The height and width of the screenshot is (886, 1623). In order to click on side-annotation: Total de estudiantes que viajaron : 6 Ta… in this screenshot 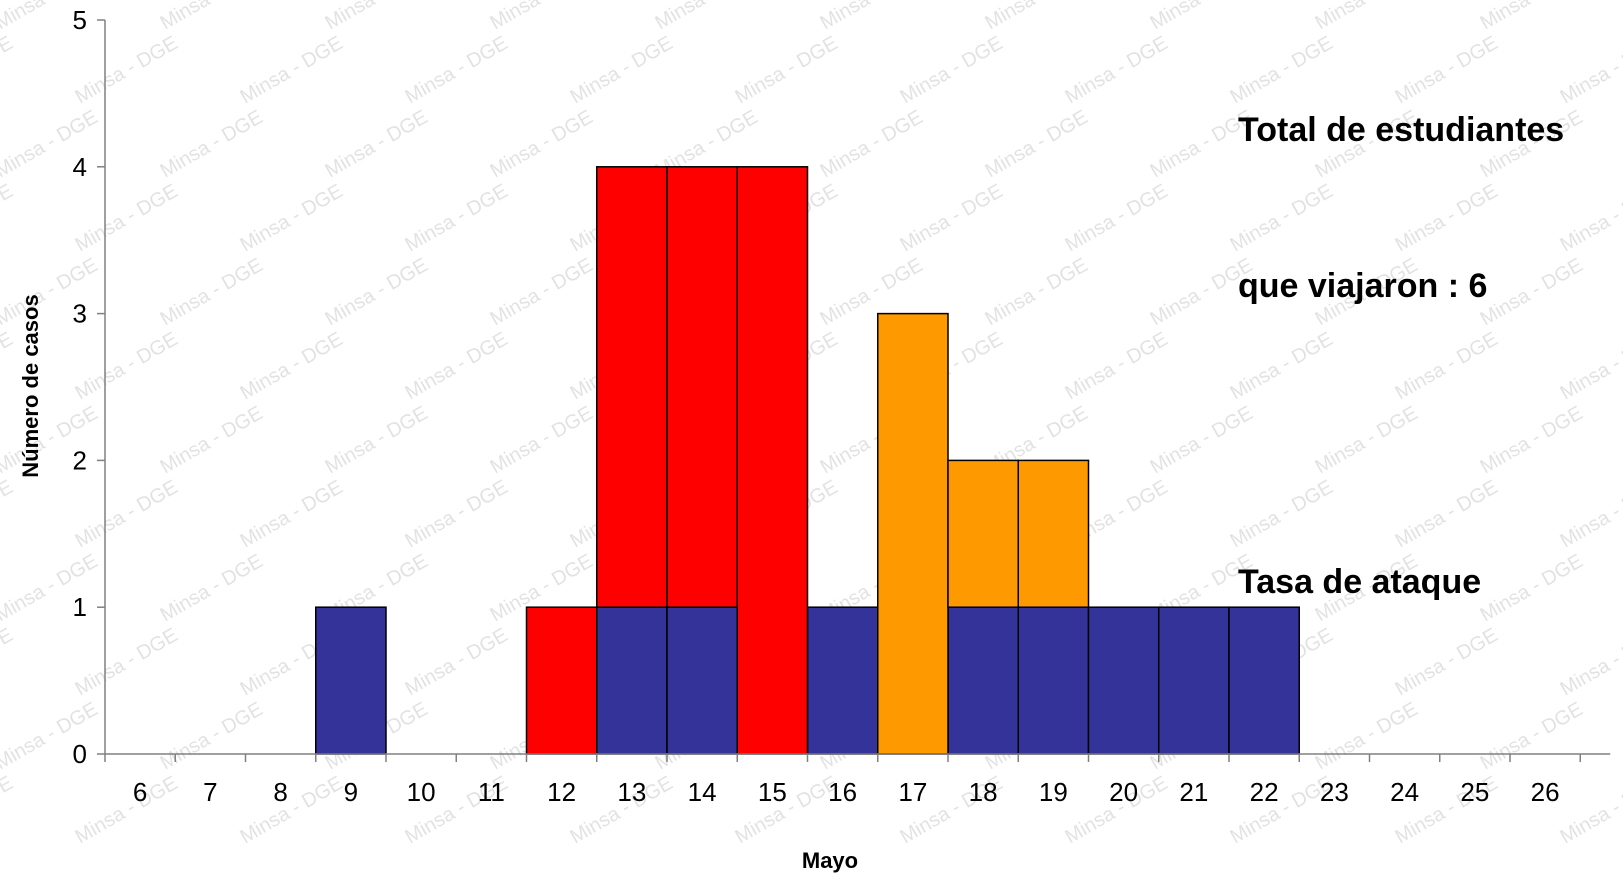, I will do `click(1401, 330)`.